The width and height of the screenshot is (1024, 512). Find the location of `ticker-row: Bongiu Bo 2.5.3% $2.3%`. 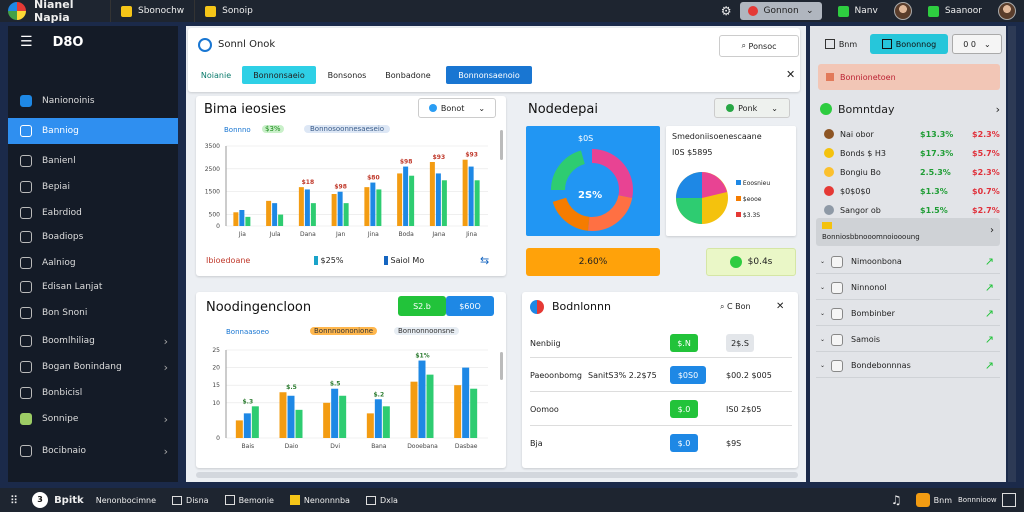

ticker-row: Bongiu Bo 2.5.3% $2.3% is located at coordinates (908, 172).